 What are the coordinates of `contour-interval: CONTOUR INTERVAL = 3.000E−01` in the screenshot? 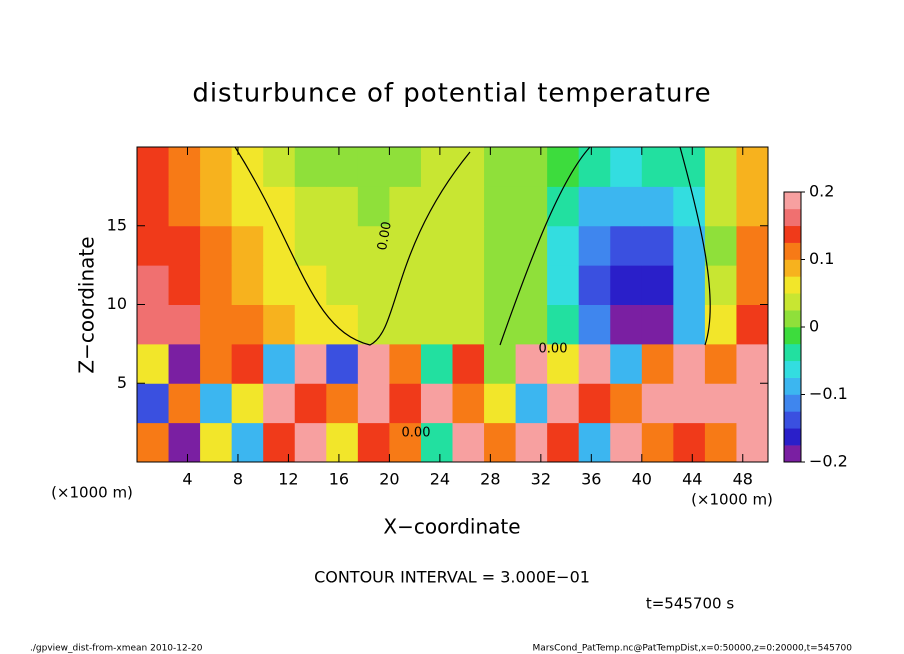 It's located at (452, 577).